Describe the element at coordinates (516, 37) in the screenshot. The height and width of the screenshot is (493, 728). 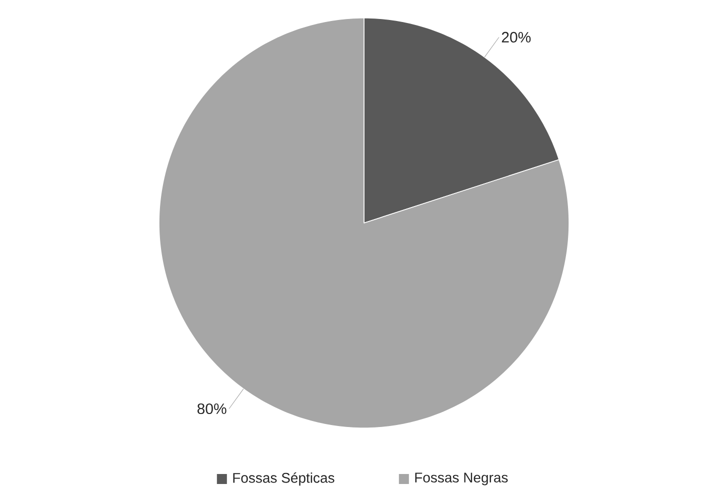
I see `data-label: 20%` at that location.